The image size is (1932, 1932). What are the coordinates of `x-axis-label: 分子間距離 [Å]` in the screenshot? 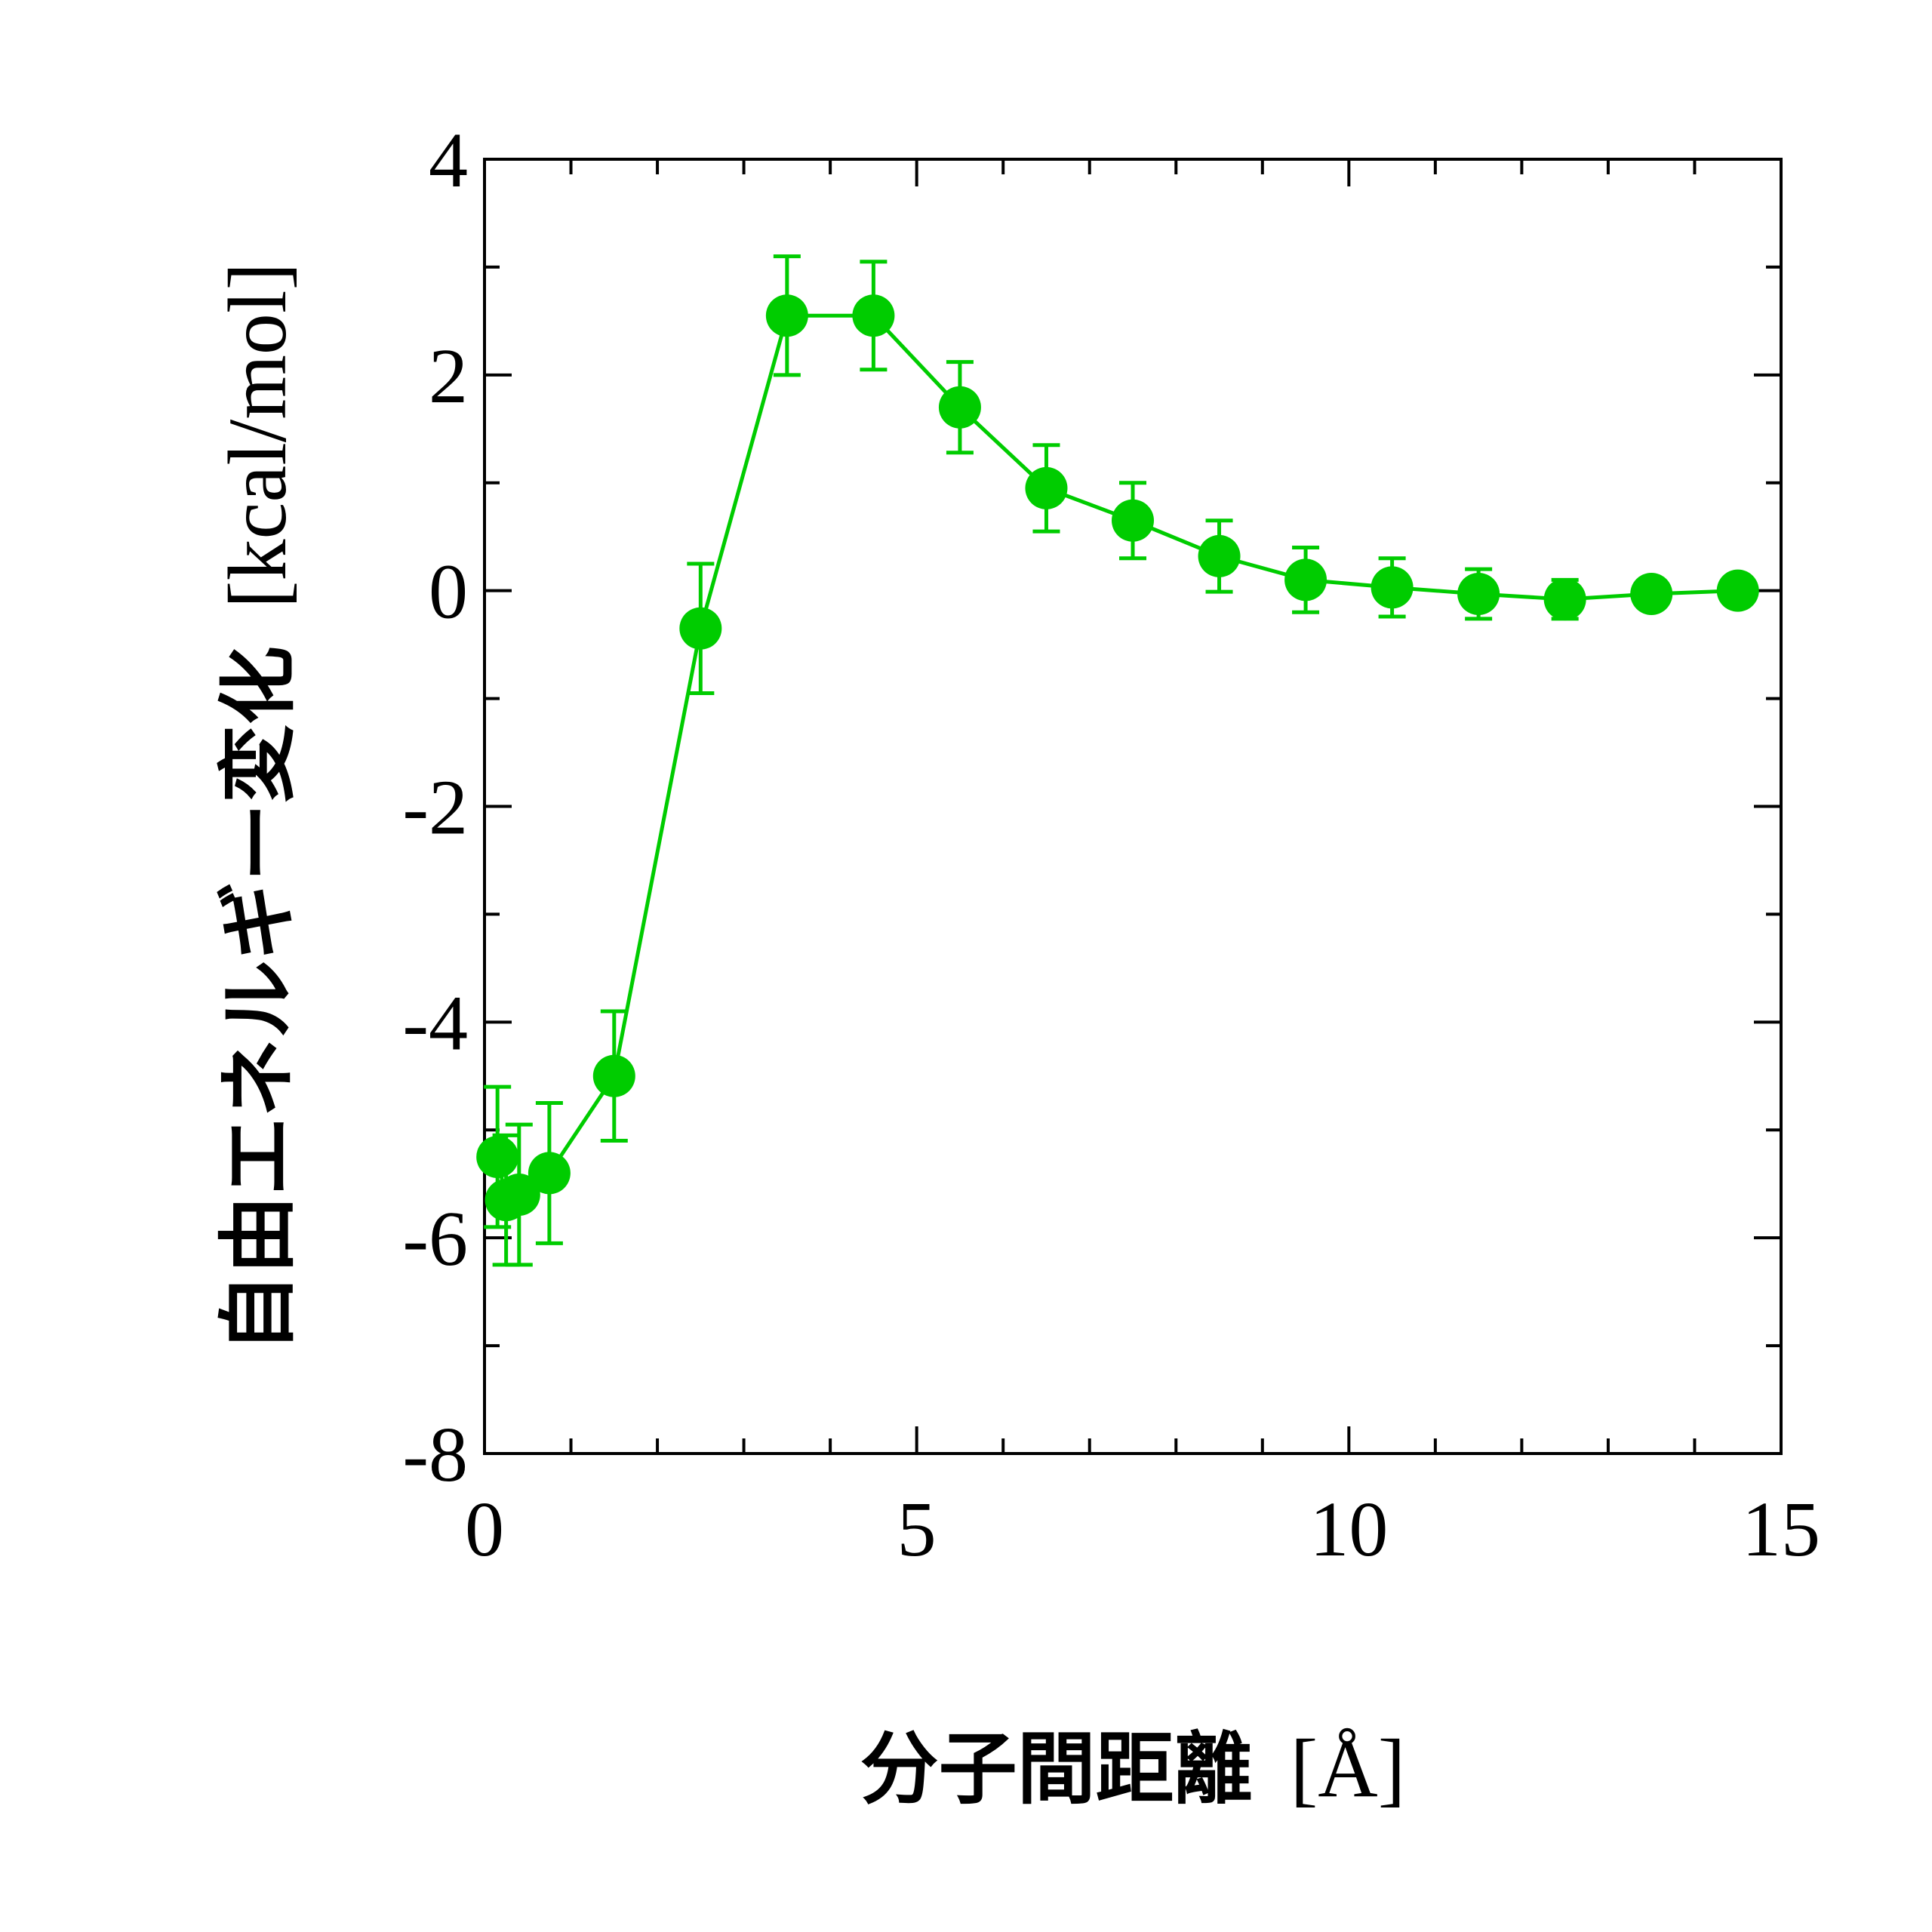 It's located at (1133, 1768).